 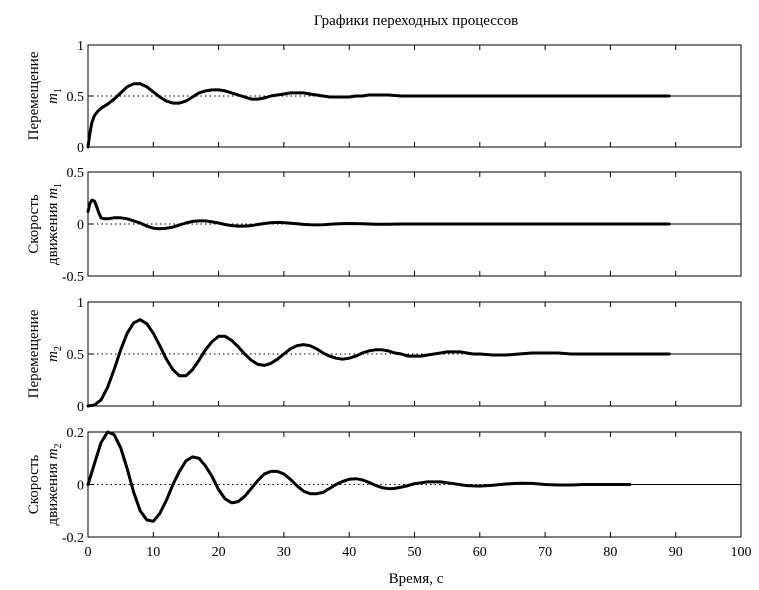 I want to click on y-axis-title-line2: m1, so click(x=54, y=96).